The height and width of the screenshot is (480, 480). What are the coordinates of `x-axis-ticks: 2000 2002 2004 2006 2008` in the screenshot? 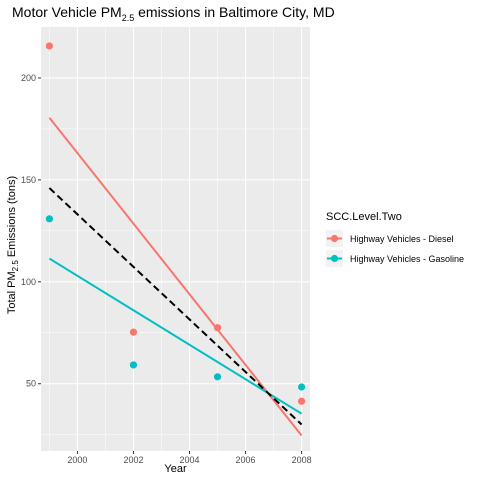 It's located at (189, 458).